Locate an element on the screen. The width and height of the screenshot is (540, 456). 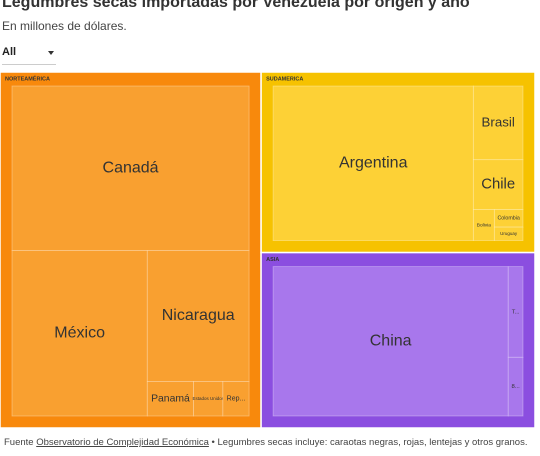
leaf-label: Brasil is located at coordinates (498, 121).